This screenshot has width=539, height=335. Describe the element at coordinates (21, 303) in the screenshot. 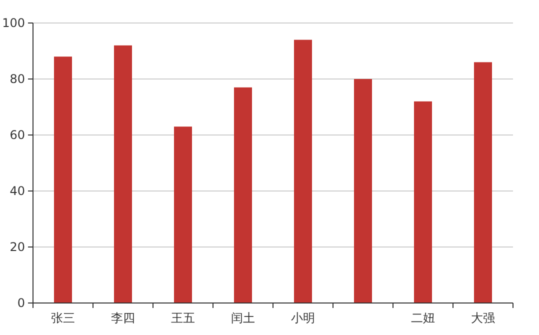

I see `y-tick-label: 0` at that location.